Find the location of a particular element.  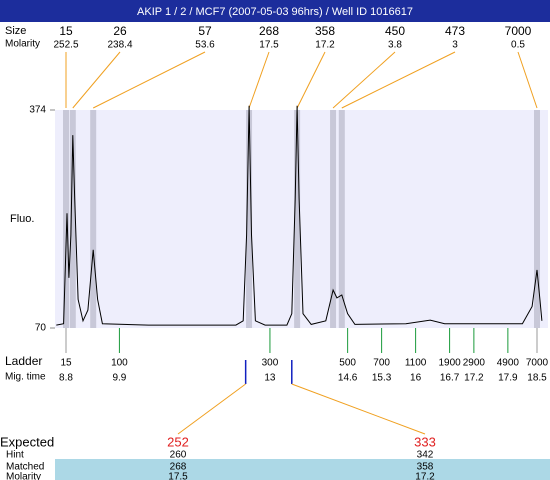

expected-row-label: Hint is located at coordinates (15, 455).